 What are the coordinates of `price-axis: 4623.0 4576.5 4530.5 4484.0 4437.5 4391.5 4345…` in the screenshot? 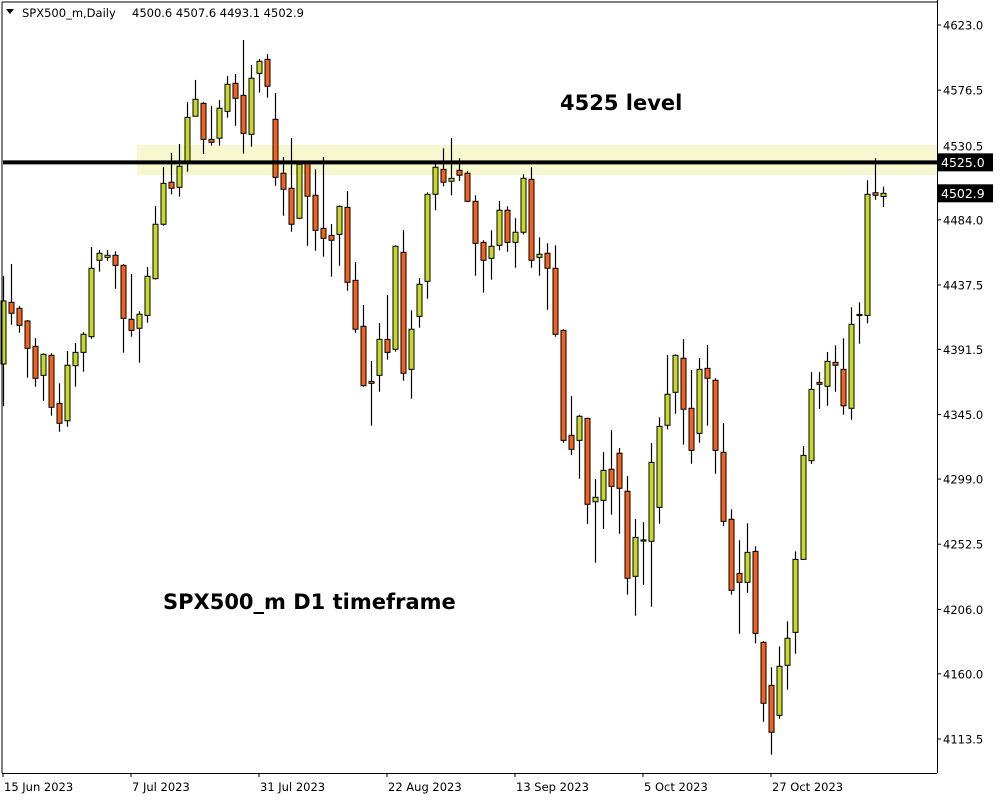 It's located at (960, 383).